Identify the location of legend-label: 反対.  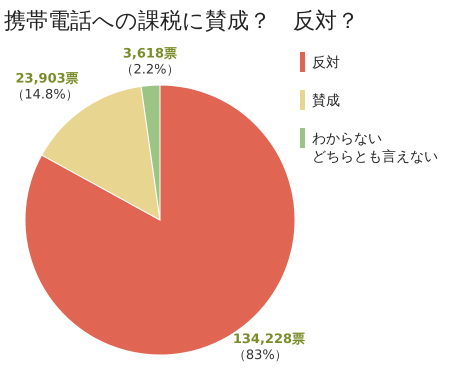
(326, 63).